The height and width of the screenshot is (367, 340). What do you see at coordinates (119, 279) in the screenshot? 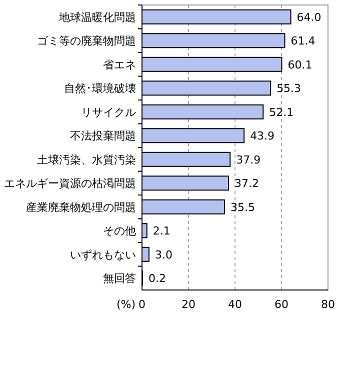
I see `y-tick-label: 無回答` at bounding box center [119, 279].